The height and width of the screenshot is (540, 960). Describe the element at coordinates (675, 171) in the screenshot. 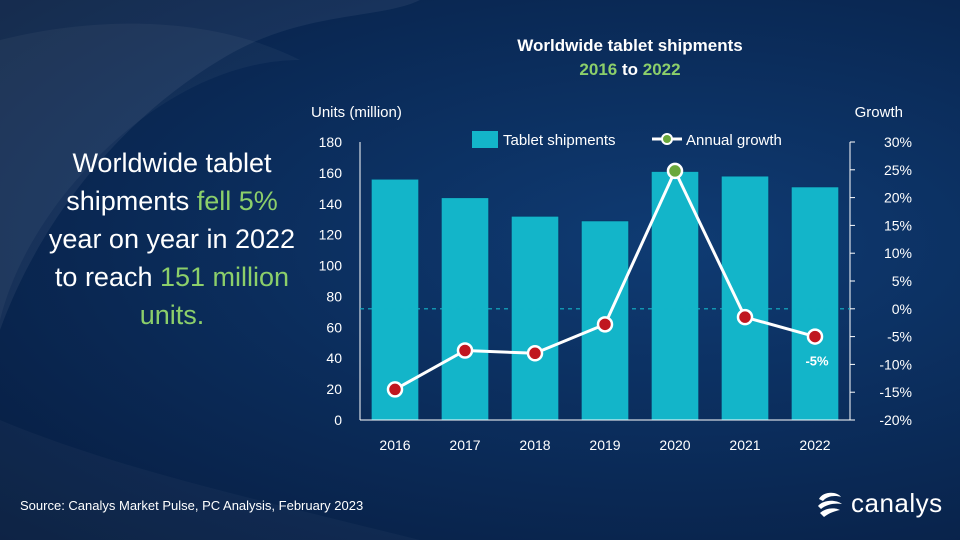

I see `growth-marker-2020` at that location.